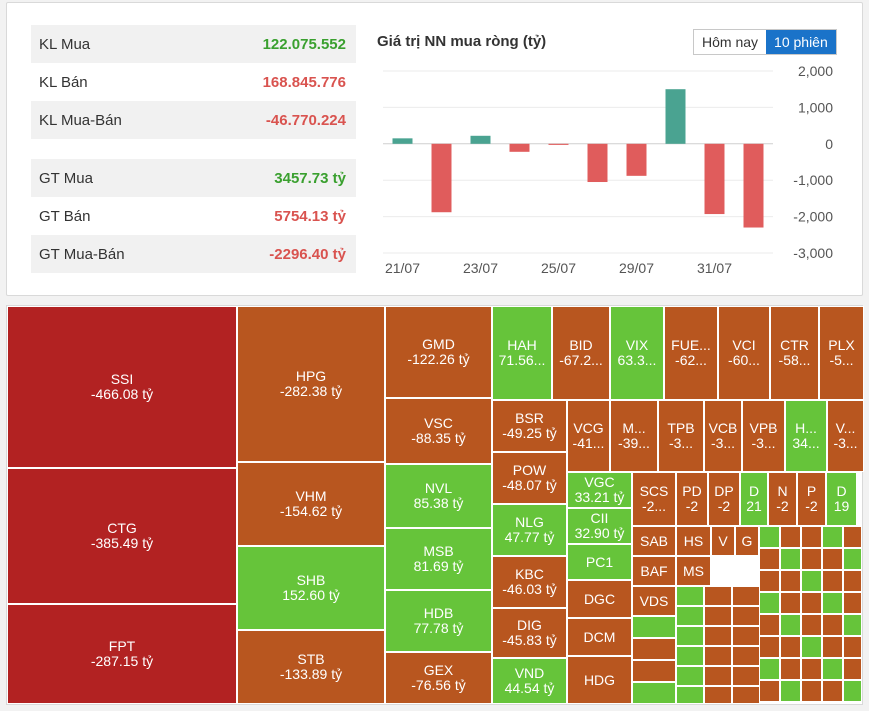 The height and width of the screenshot is (711, 869). What do you see at coordinates (730, 42) in the screenshot?
I see `today-tab: Hôm nay` at bounding box center [730, 42].